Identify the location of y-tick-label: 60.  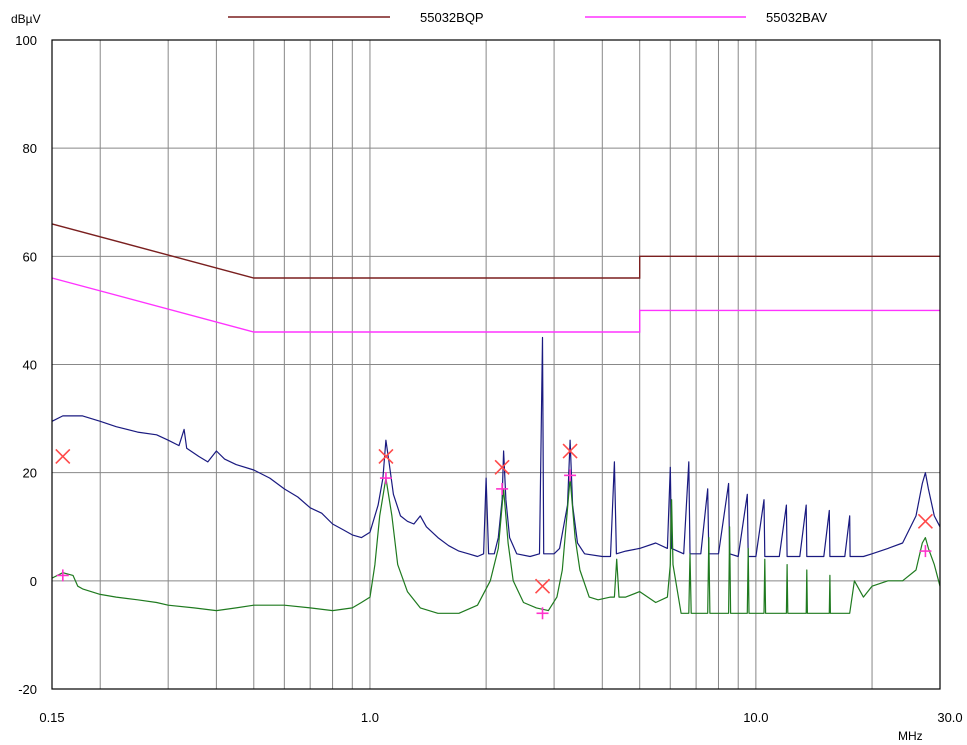
(30, 256).